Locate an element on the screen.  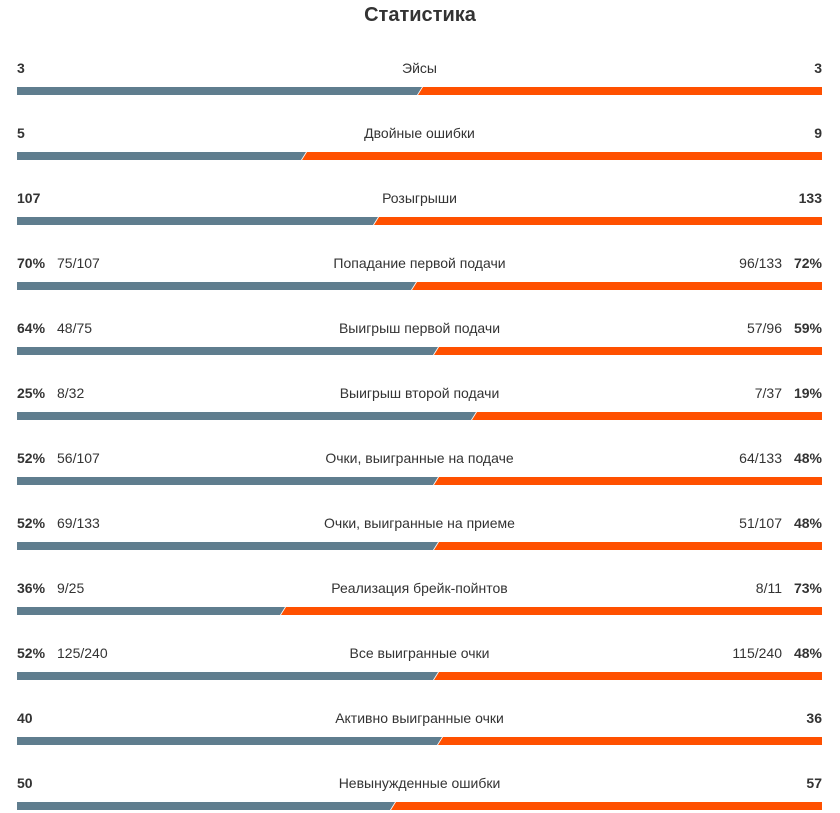
stat-row: Активно выигранные очки 40 36 is located at coordinates (419, 728).